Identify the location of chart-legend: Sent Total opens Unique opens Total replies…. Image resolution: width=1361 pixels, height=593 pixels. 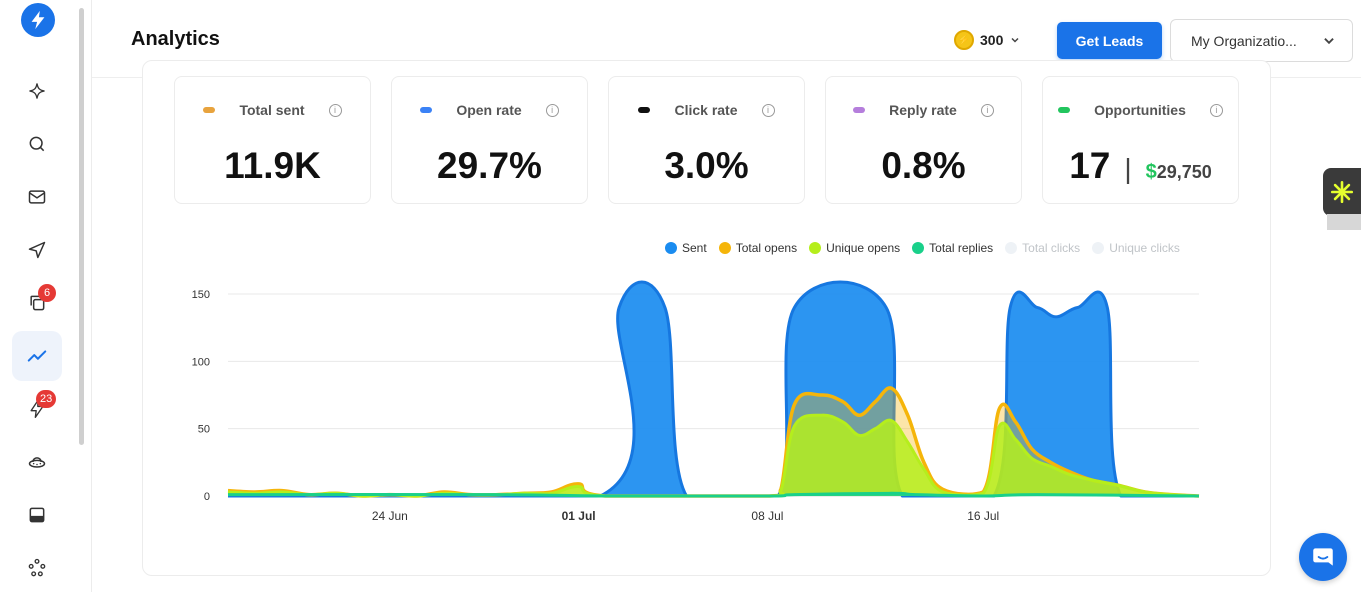
(922, 248).